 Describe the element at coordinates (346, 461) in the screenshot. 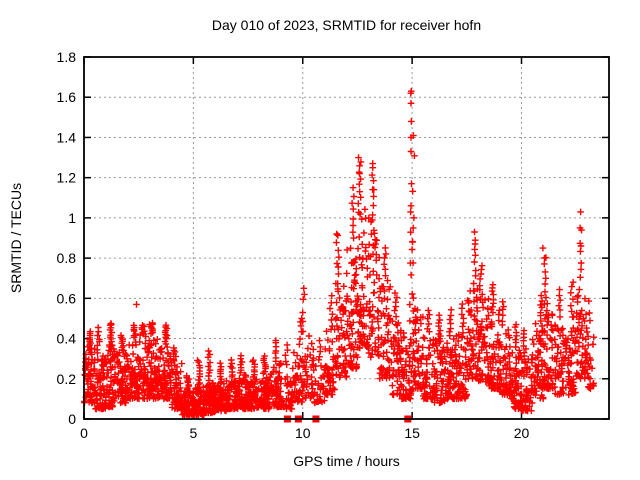

I see `x-axis-label: GPS time / hours` at that location.